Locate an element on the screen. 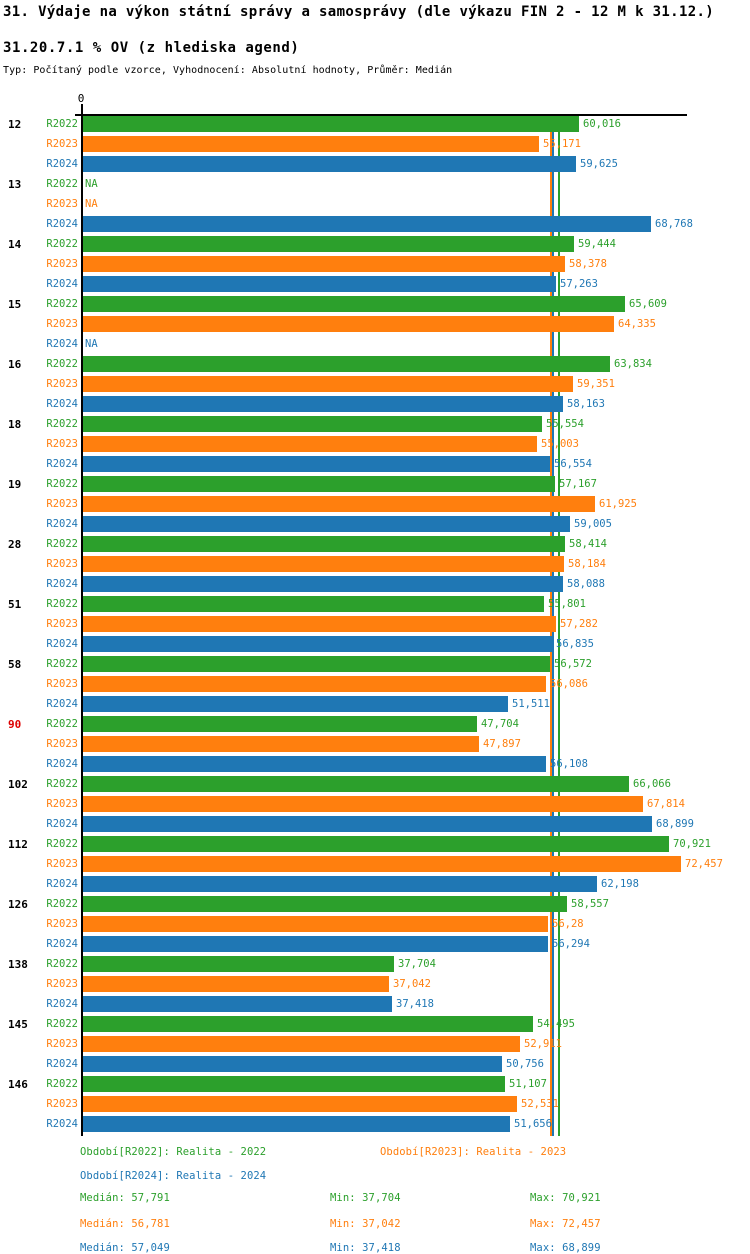 This screenshot has height=1254, width=750. bar-15-R2022 is located at coordinates (354, 304).